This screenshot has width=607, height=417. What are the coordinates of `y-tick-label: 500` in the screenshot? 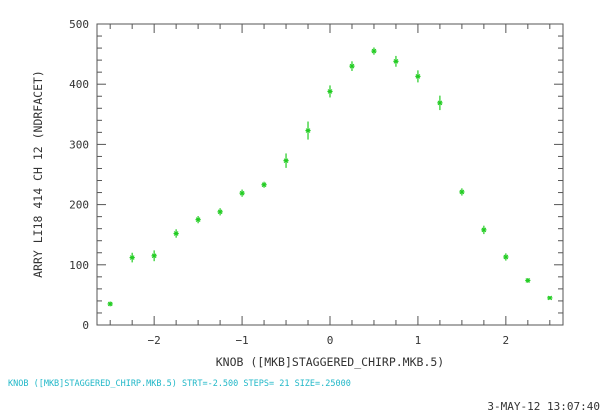 It's located at (79, 24).